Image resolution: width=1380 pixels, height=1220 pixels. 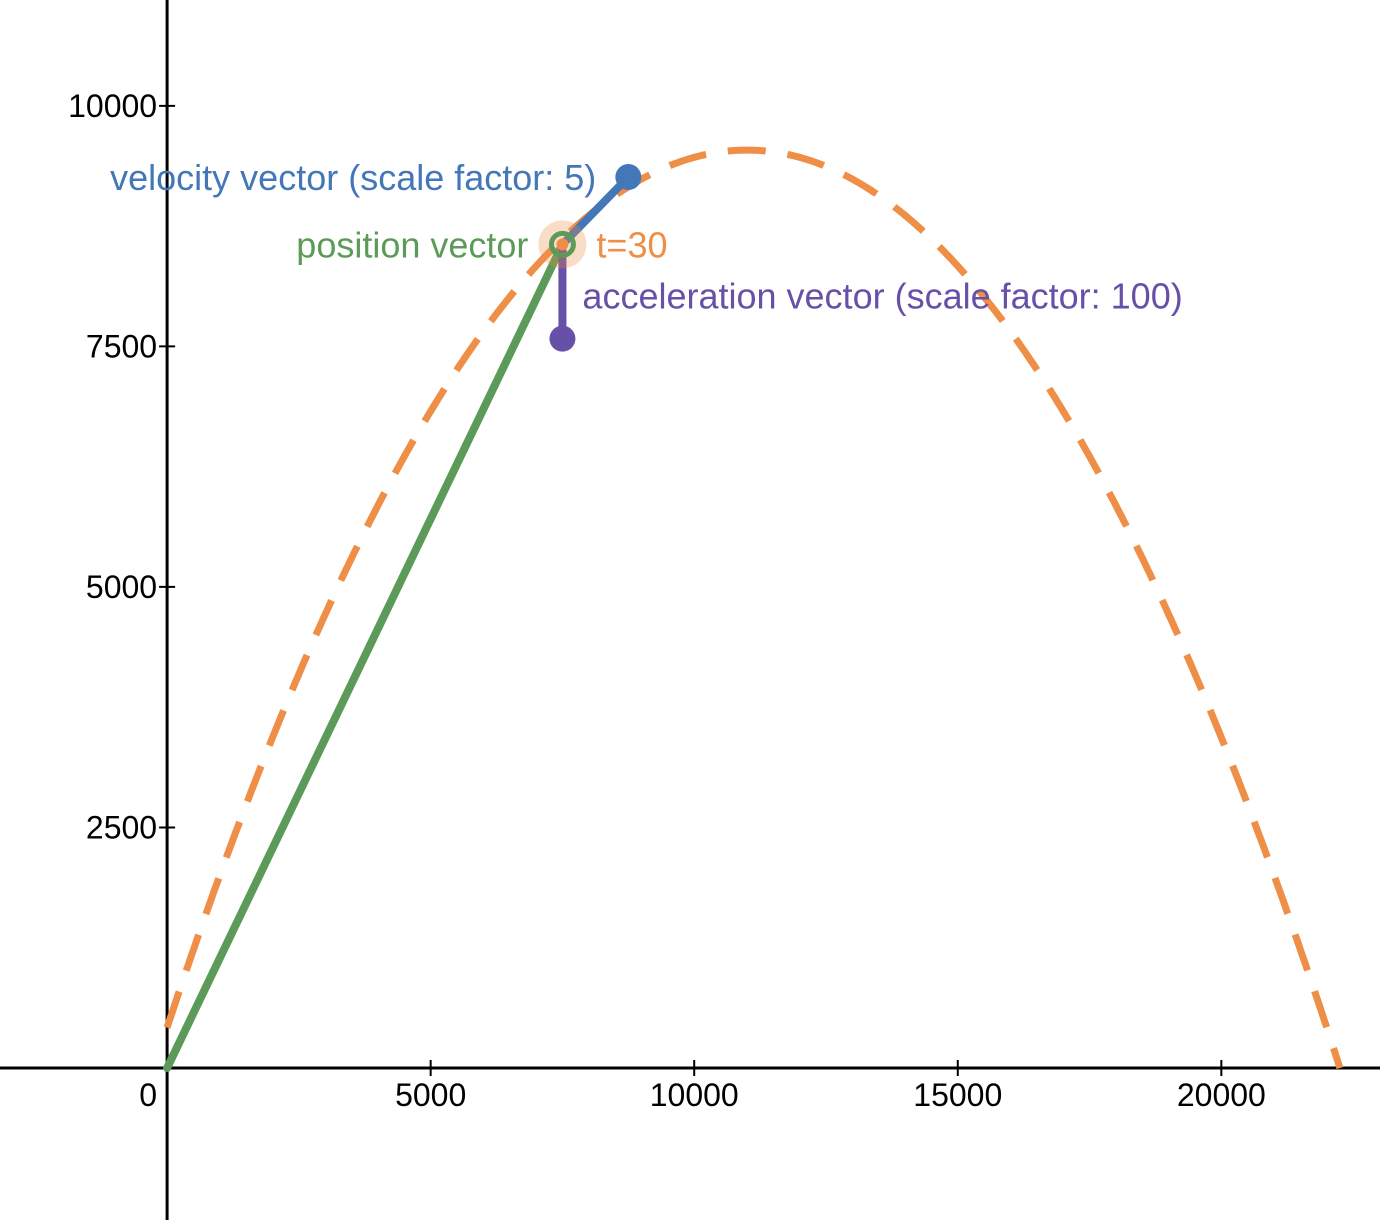 I want to click on current-point, so click(x=562, y=244).